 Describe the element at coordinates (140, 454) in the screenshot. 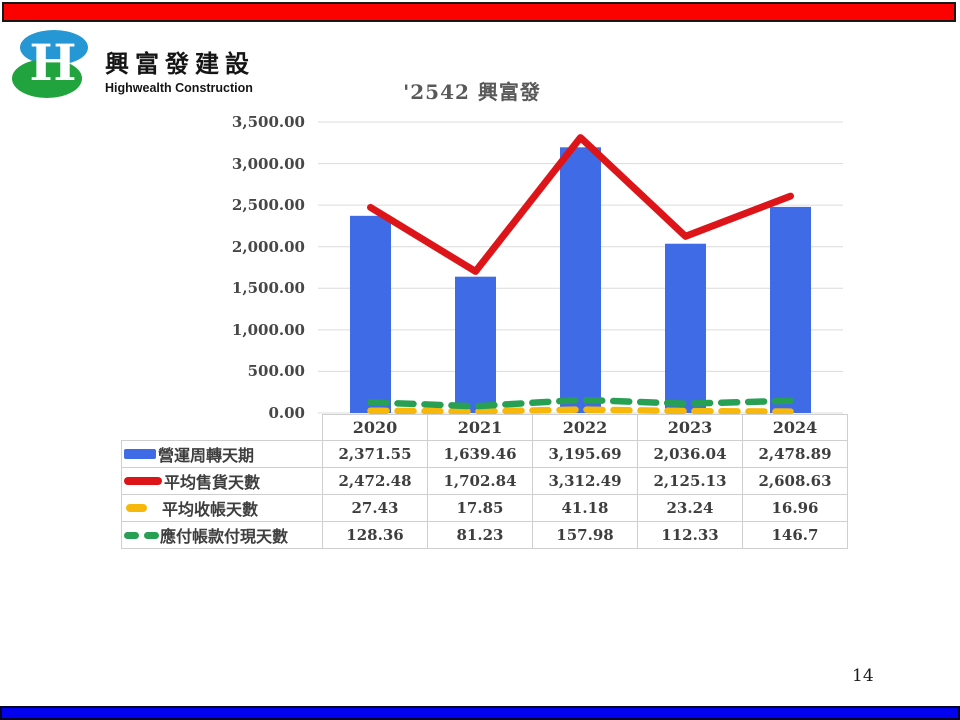

I see `bar-swatch-icon` at that location.